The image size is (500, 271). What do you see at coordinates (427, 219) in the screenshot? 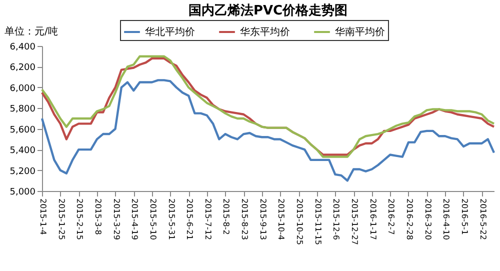
I see `x-tick-label: 2016-3-20` at bounding box center [427, 219].